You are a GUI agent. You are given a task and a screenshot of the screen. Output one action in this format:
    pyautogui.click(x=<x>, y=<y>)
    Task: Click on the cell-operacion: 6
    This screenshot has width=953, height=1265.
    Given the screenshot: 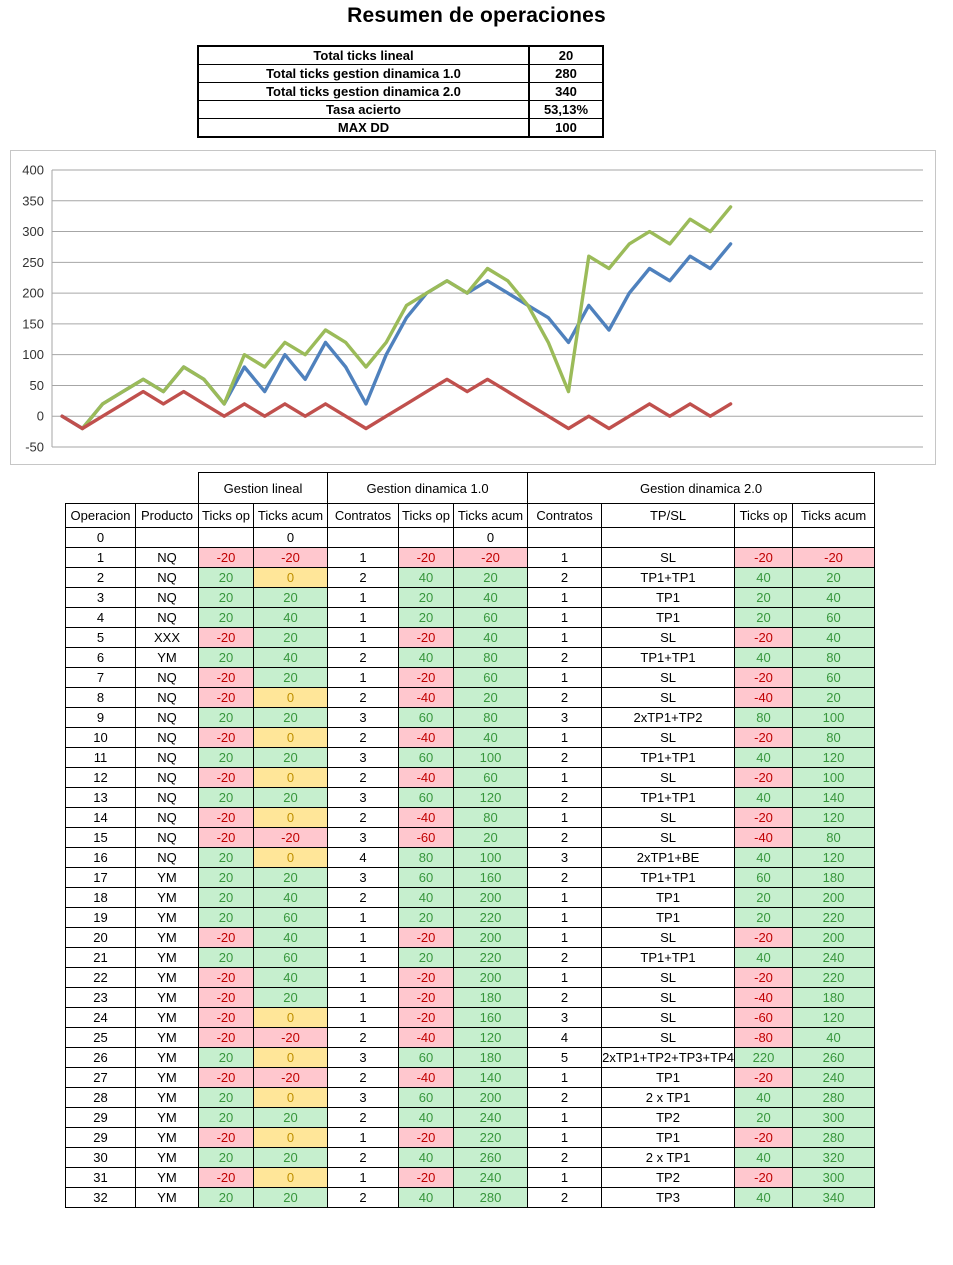 What is the action you would take?
    pyautogui.click(x=100, y=657)
    